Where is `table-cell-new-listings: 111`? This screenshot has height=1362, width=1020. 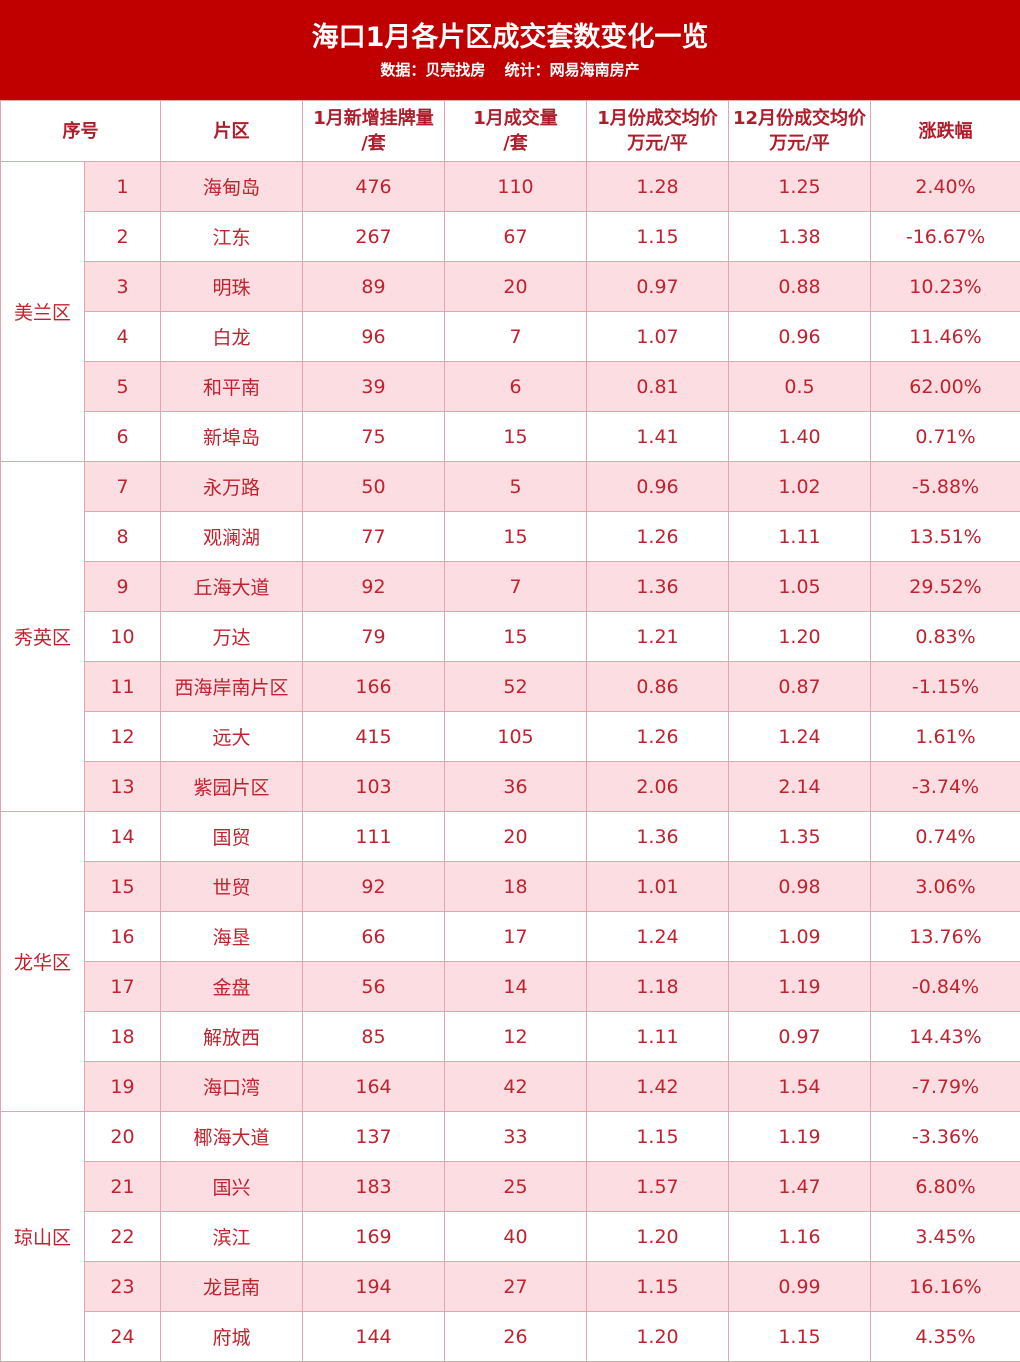
table-cell-new-listings: 111 is located at coordinates (374, 837).